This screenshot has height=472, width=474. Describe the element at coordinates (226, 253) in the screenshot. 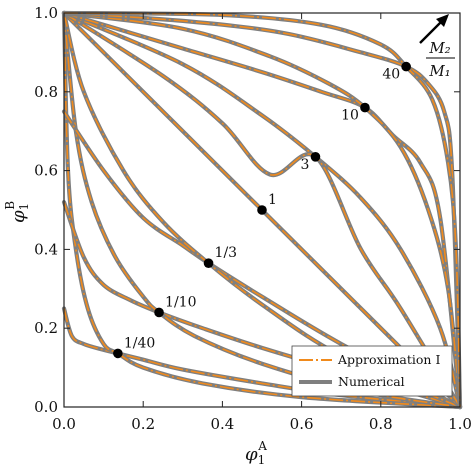

I see `ratio-point-label: 1/3` at that location.